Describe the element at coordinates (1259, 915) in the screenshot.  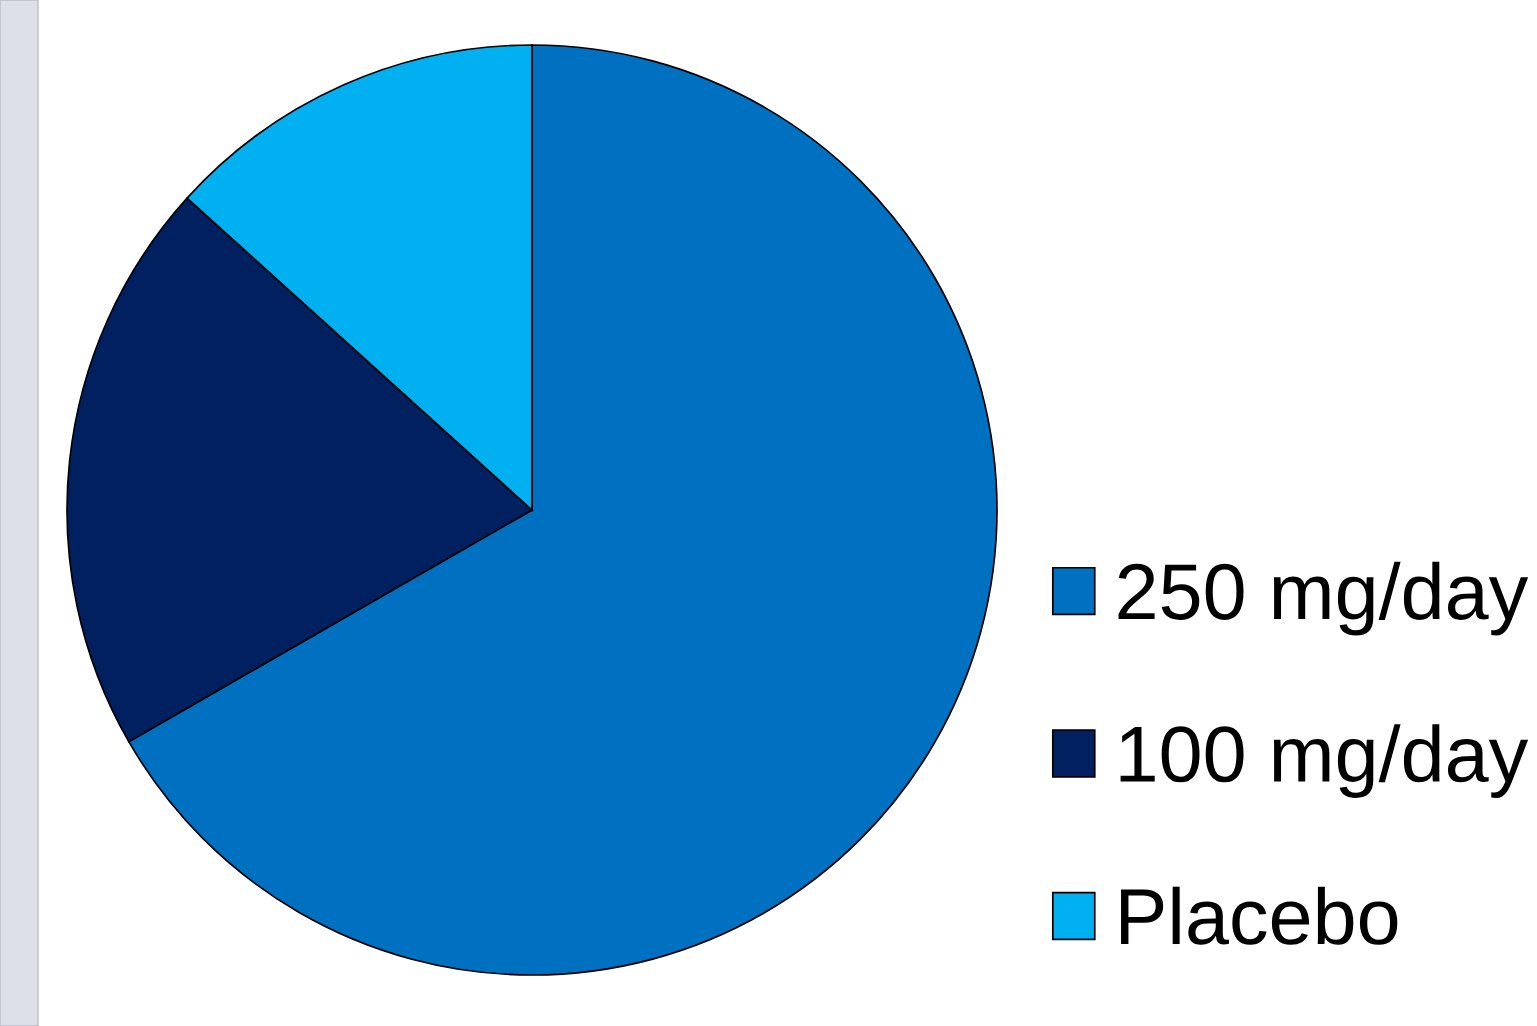
I see `legend-label: Placebo` at that location.